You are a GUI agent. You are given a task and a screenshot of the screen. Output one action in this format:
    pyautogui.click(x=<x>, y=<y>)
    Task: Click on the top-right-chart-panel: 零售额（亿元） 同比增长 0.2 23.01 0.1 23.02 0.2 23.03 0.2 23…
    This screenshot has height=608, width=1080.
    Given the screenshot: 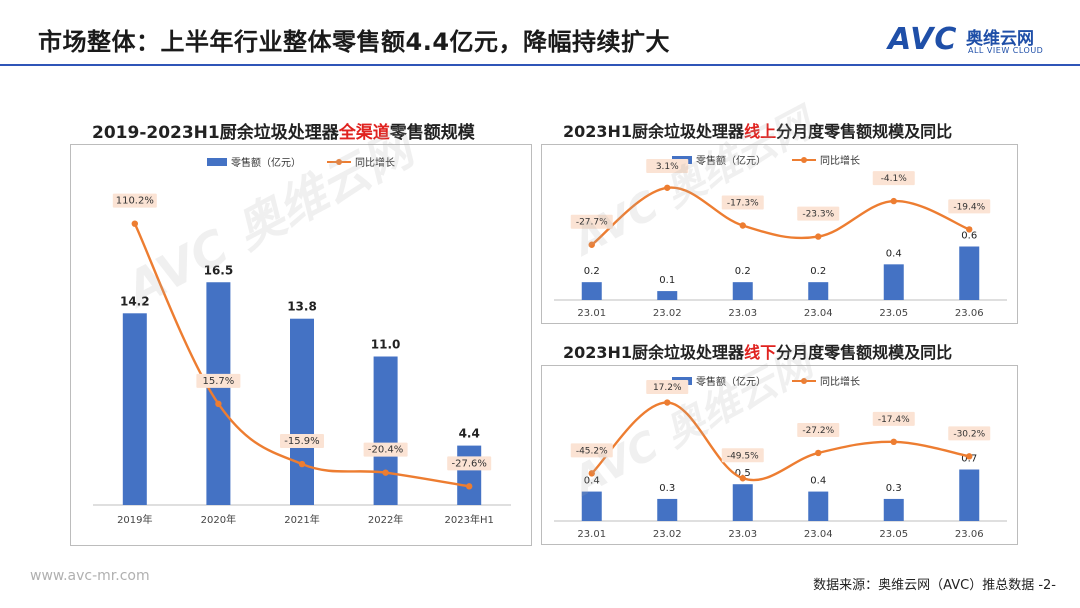 What is the action you would take?
    pyautogui.click(x=779, y=234)
    